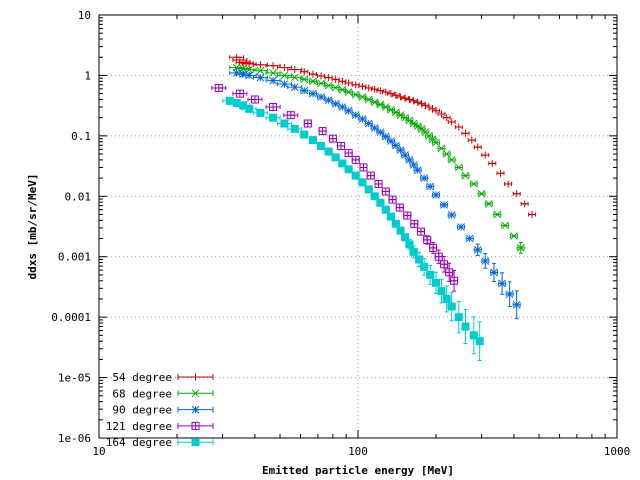 Image resolution: width=640 pixels, height=480 pixels. What do you see at coordinates (74, 378) in the screenshot?
I see `y-tick-label: 1e-05` at bounding box center [74, 378].